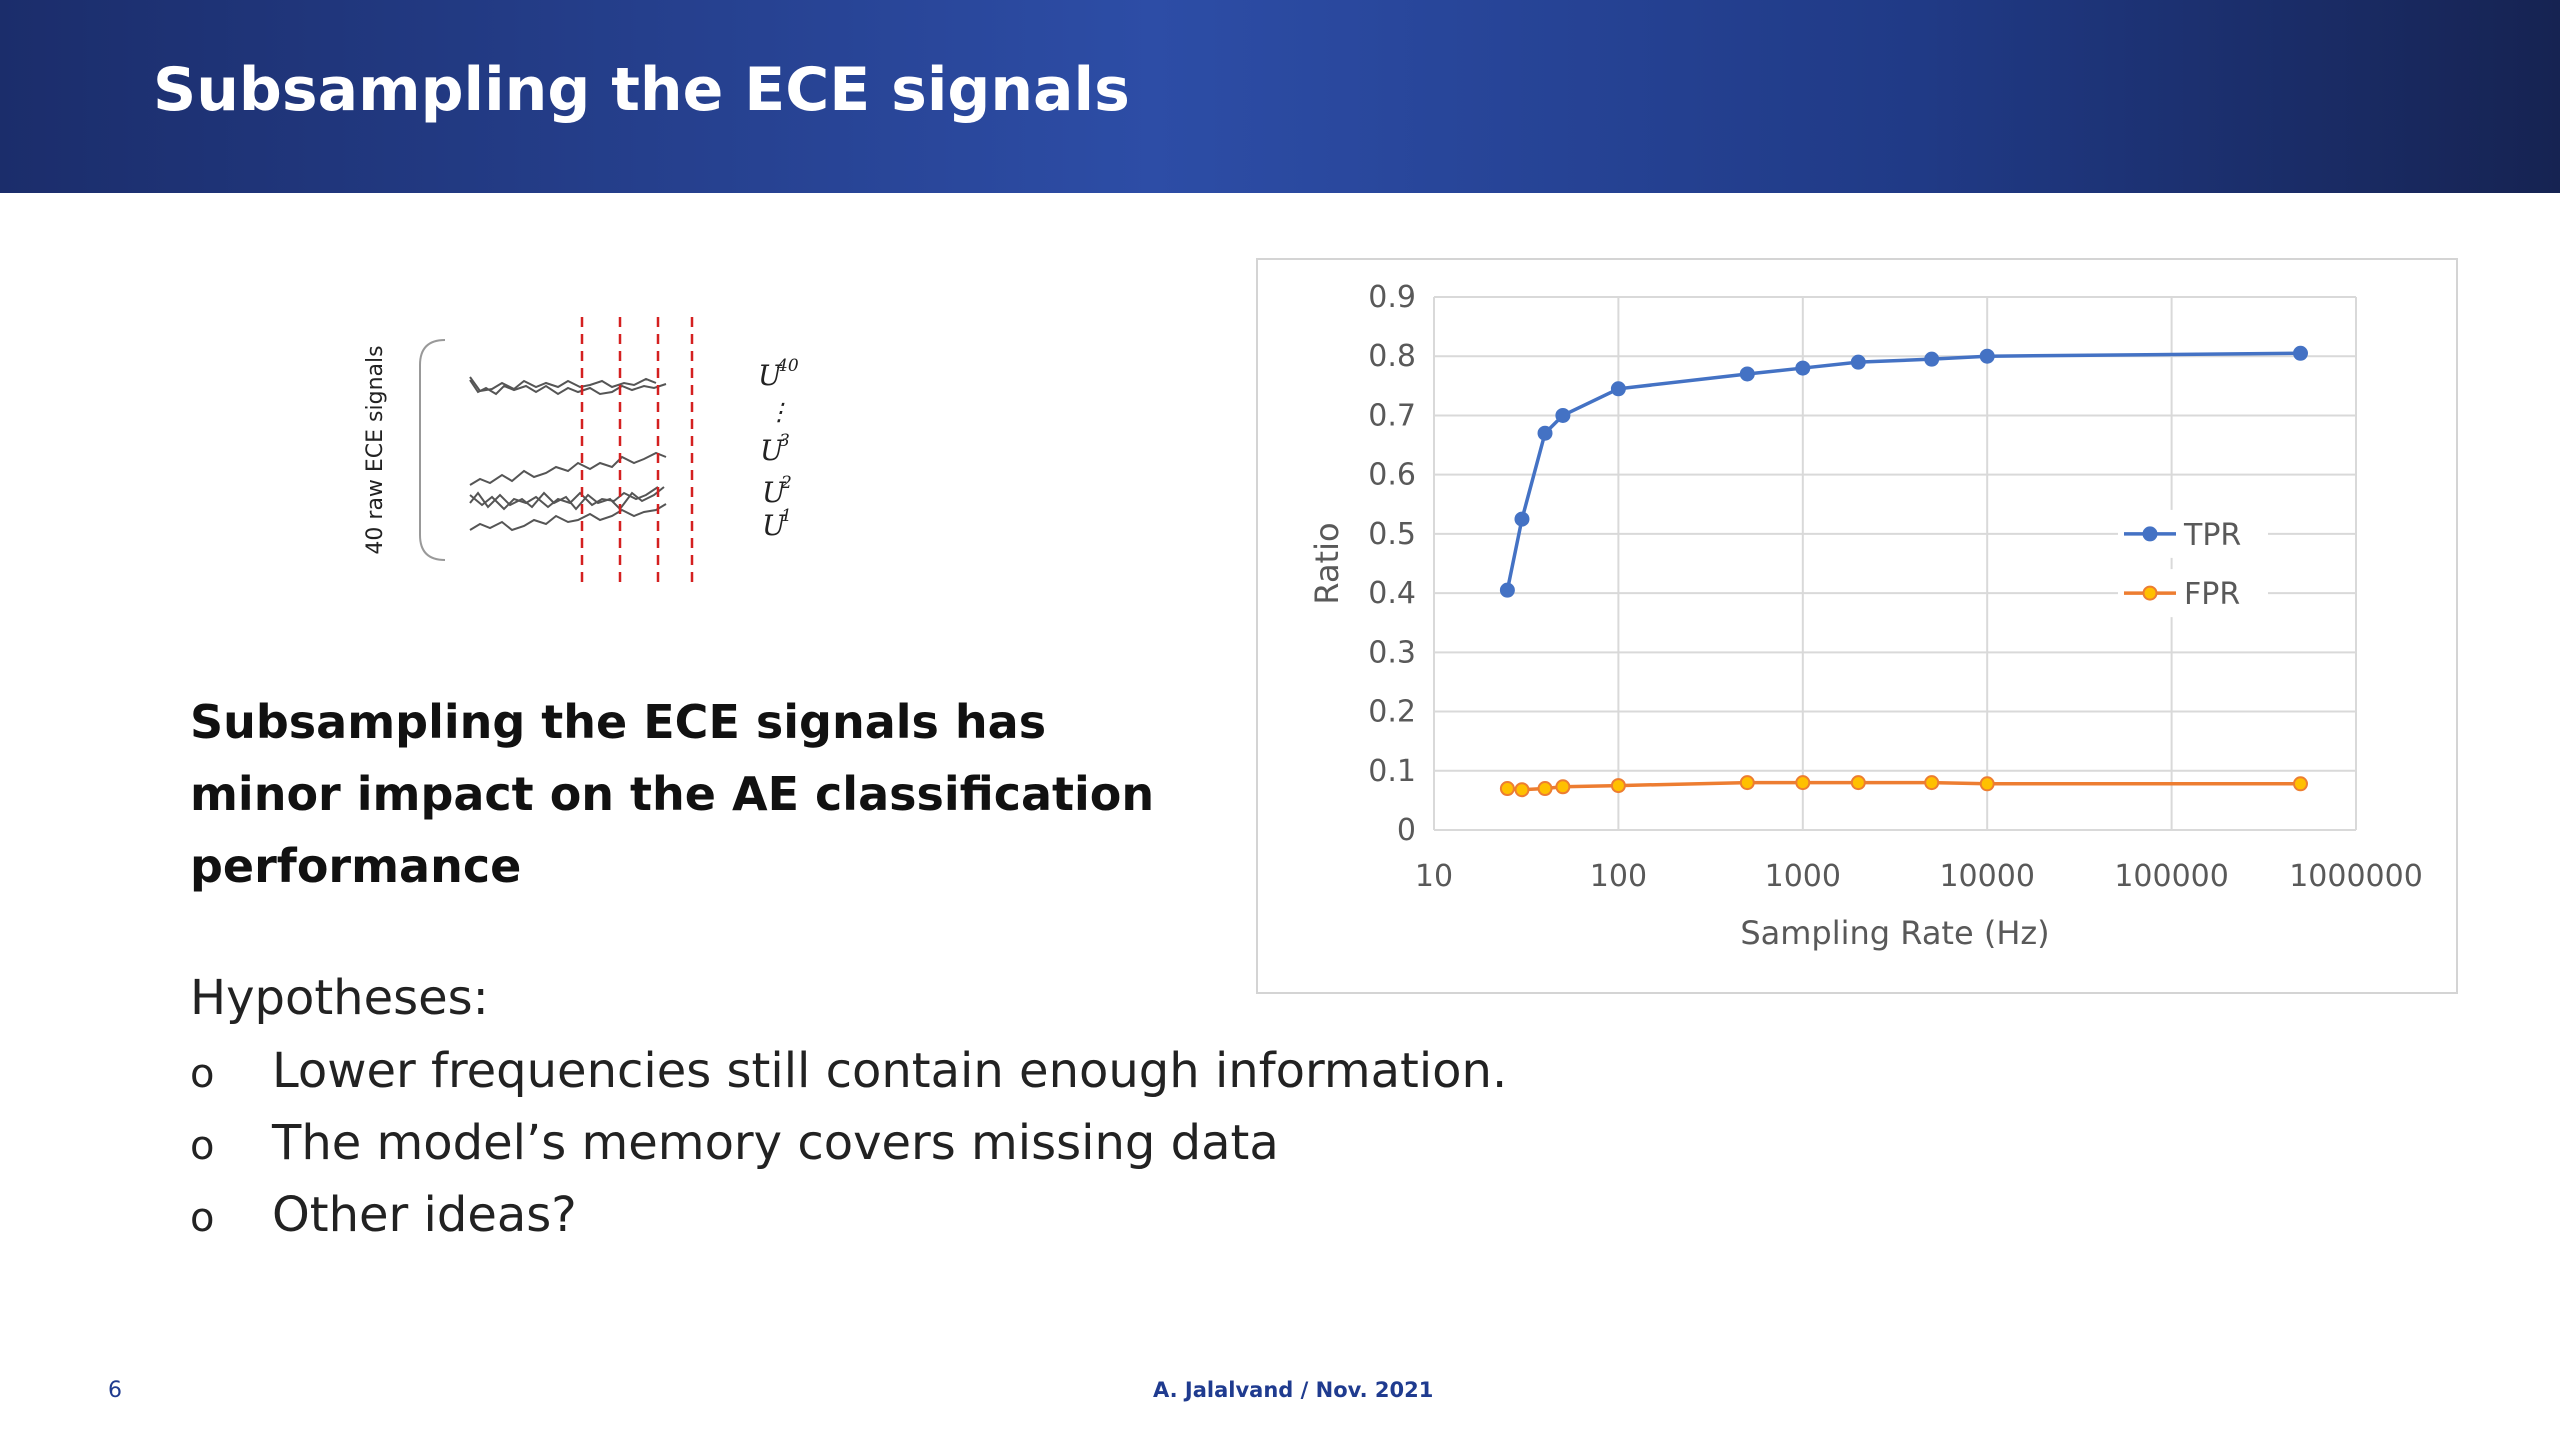 The image size is (2560, 1440). What do you see at coordinates (2171, 876) in the screenshot?
I see `x-tick-label: 100000` at bounding box center [2171, 876].